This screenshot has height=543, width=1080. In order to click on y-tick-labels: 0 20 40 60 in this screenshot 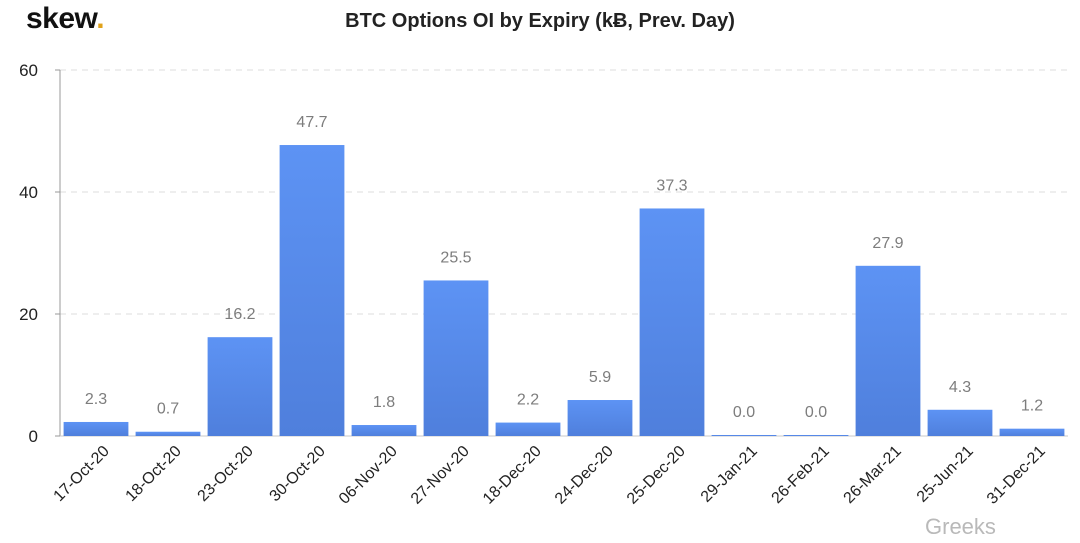, I will do `click(28, 253)`.